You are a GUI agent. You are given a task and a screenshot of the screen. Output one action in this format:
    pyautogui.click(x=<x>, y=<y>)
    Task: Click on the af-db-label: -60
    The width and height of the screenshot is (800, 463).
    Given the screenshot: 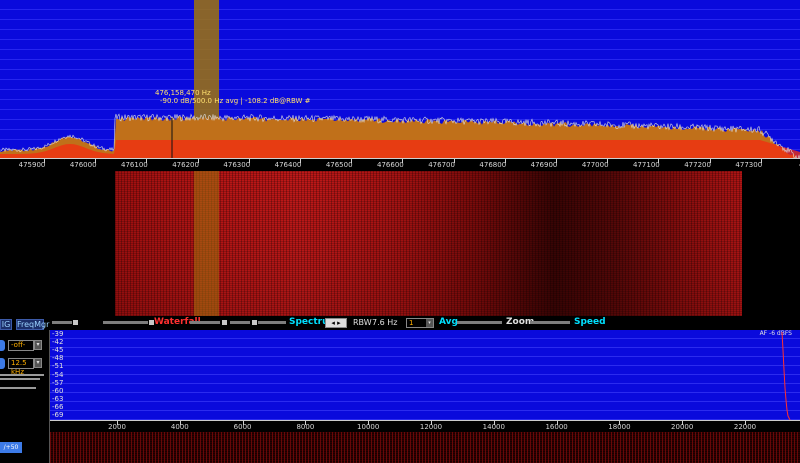 What is the action you would take?
    pyautogui.click(x=58, y=390)
    